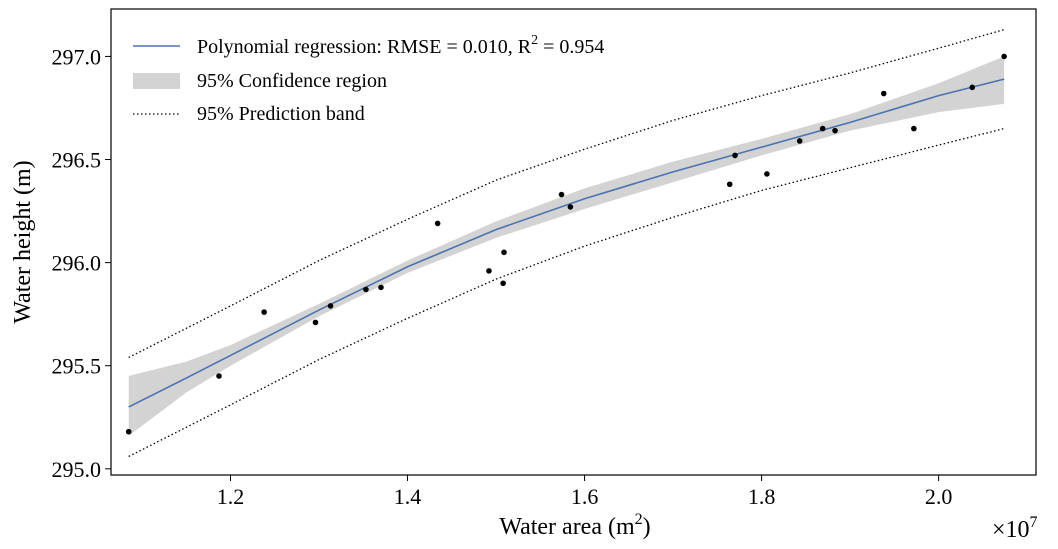  Describe the element at coordinates (534, 40) in the screenshot. I see `legend-regression-superscript: 2` at that location.